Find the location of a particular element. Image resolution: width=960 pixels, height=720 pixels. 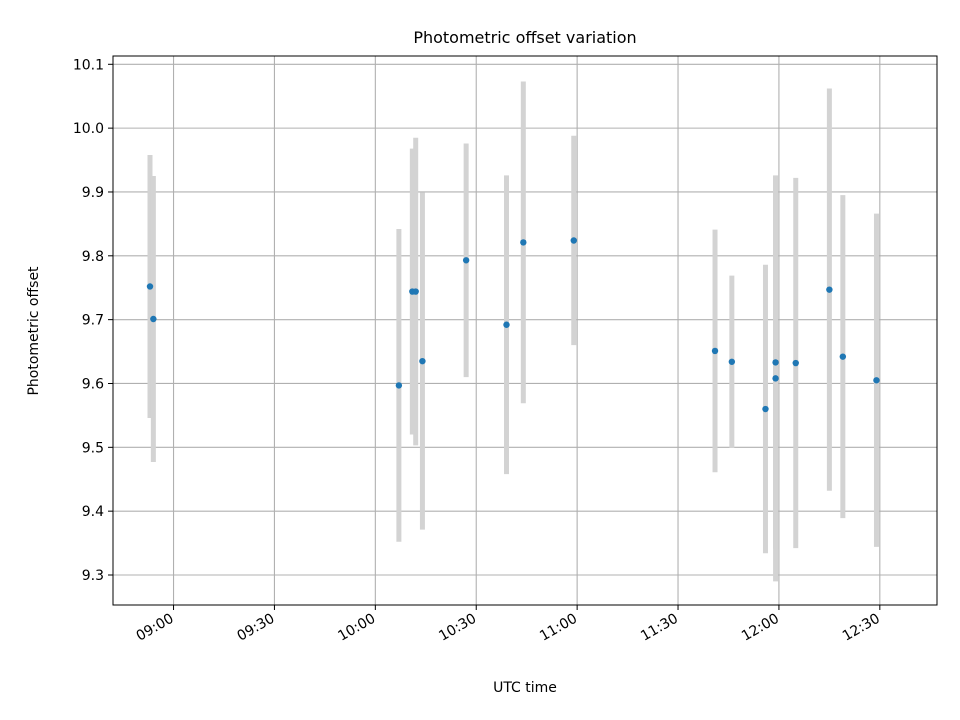

y-tick-label: 9.4 is located at coordinates (93, 512).